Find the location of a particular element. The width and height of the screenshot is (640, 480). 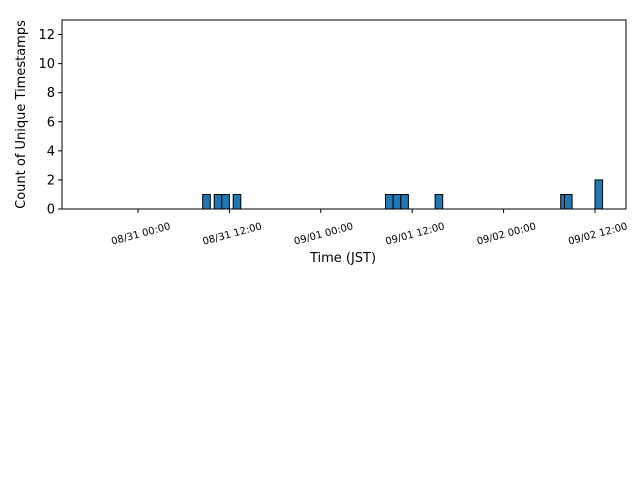

y-tick-label: 2 is located at coordinates (51, 180).